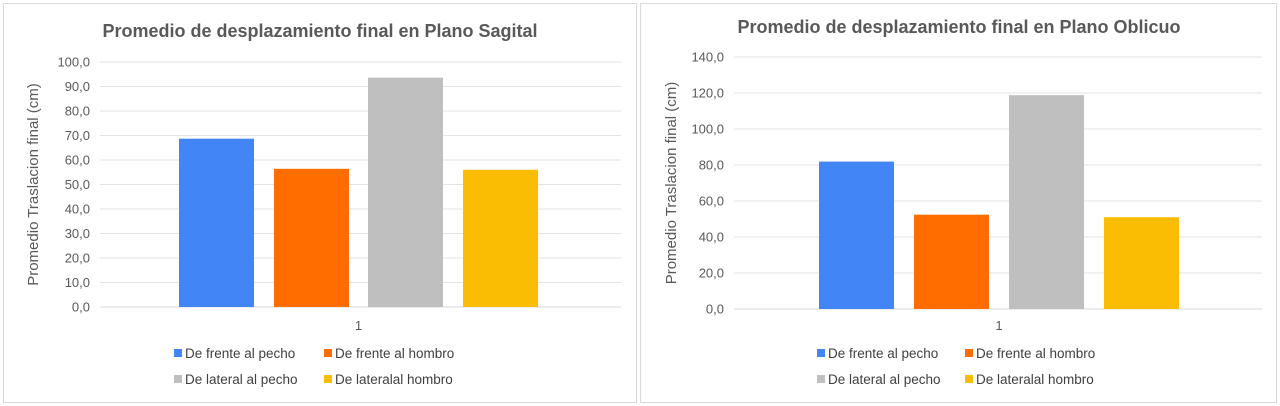 Image resolution: width=1280 pixels, height=406 pixels. Describe the element at coordinates (77, 86) in the screenshot. I see `y-tick-label: 90,0` at that location.